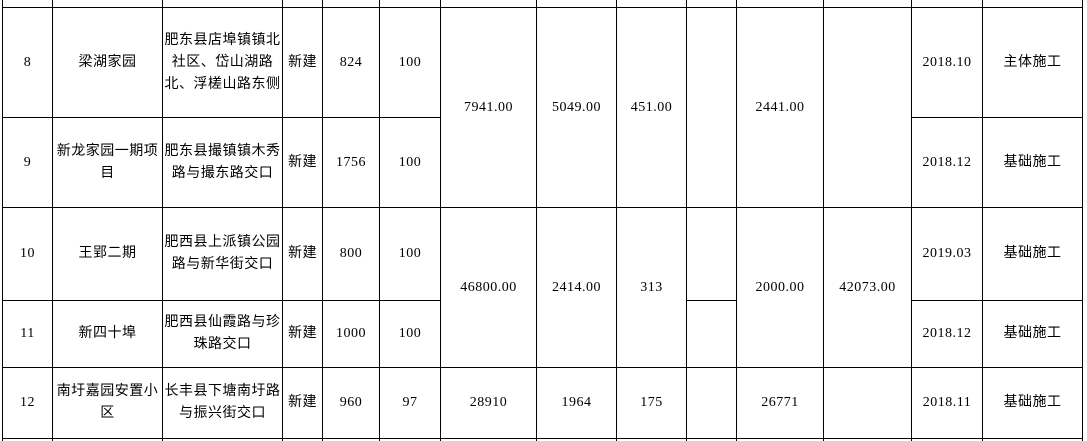 The height and width of the screenshot is (441, 1087). What do you see at coordinates (222, 403) in the screenshot?
I see `location-cell: 长丰县下塘南圩路与振兴街交口` at bounding box center [222, 403].